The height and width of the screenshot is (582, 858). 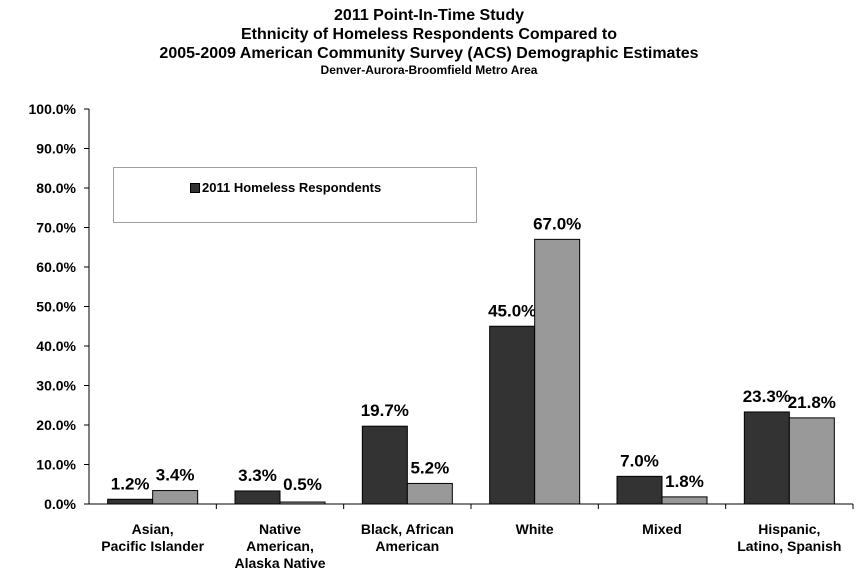 I want to click on data-label: 3.3%, so click(x=257, y=475).